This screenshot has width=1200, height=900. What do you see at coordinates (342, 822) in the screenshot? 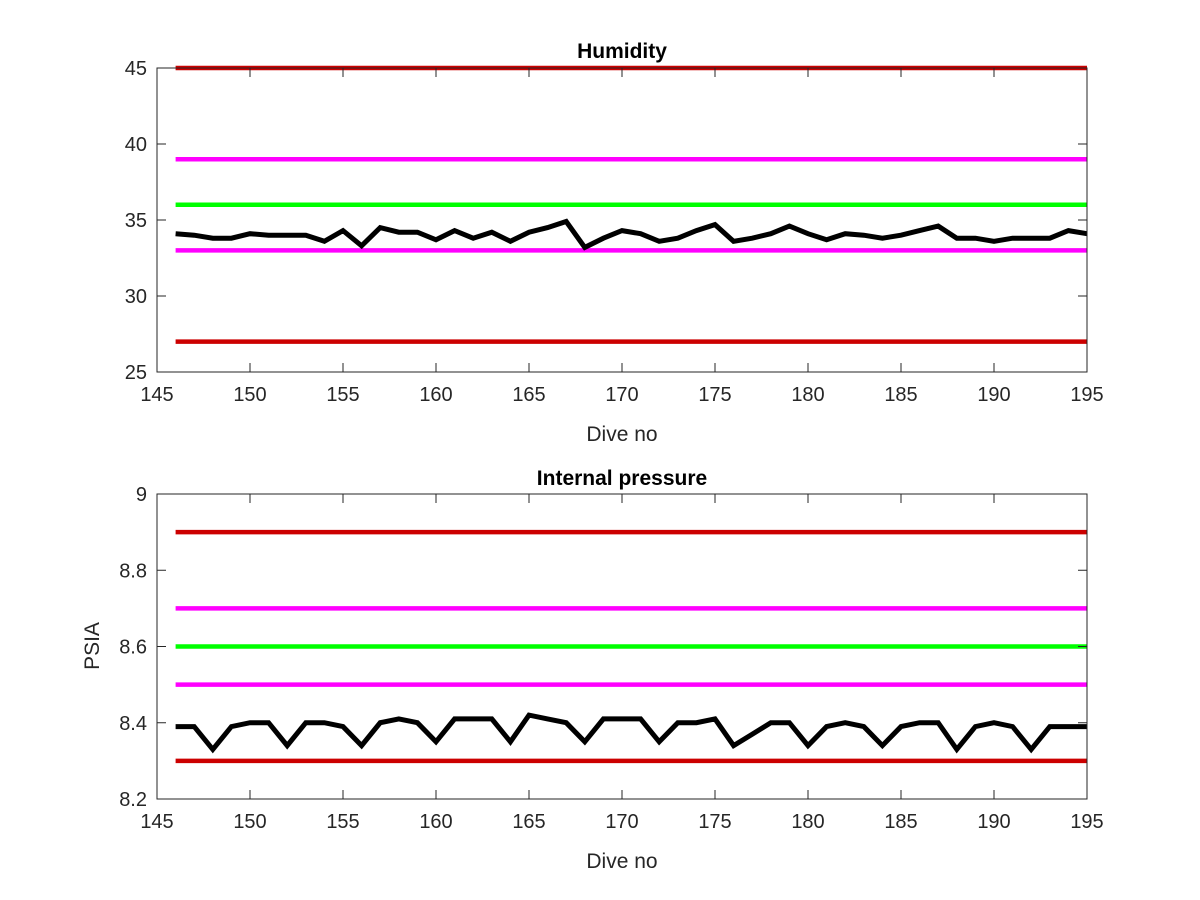
I see `pressure-x-tick-label: 155` at bounding box center [342, 822].